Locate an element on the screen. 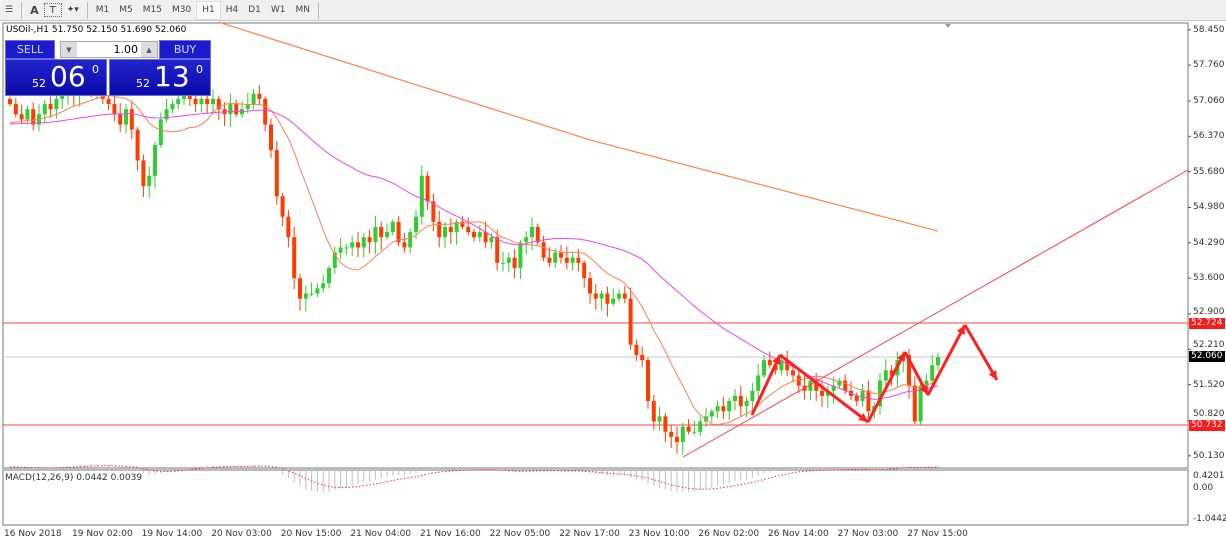  price-axis-label: 51.520 is located at coordinates (1209, 384).